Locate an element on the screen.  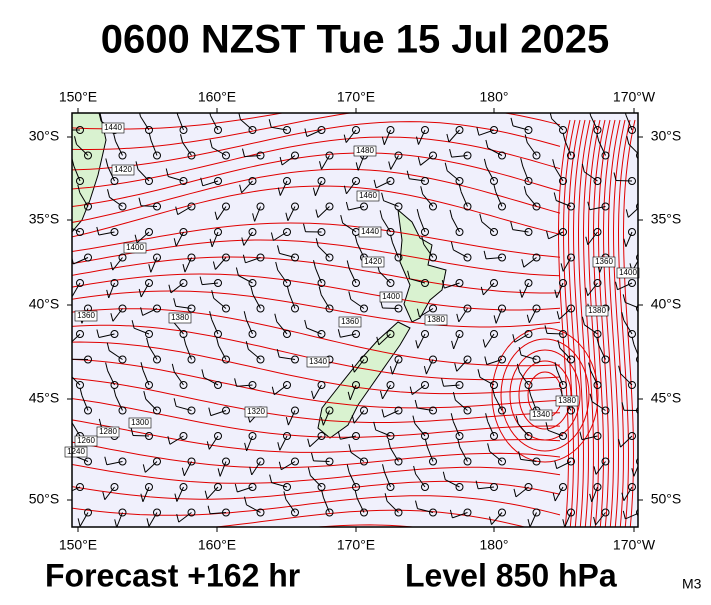
model-label: M3 is located at coordinates (692, 584).